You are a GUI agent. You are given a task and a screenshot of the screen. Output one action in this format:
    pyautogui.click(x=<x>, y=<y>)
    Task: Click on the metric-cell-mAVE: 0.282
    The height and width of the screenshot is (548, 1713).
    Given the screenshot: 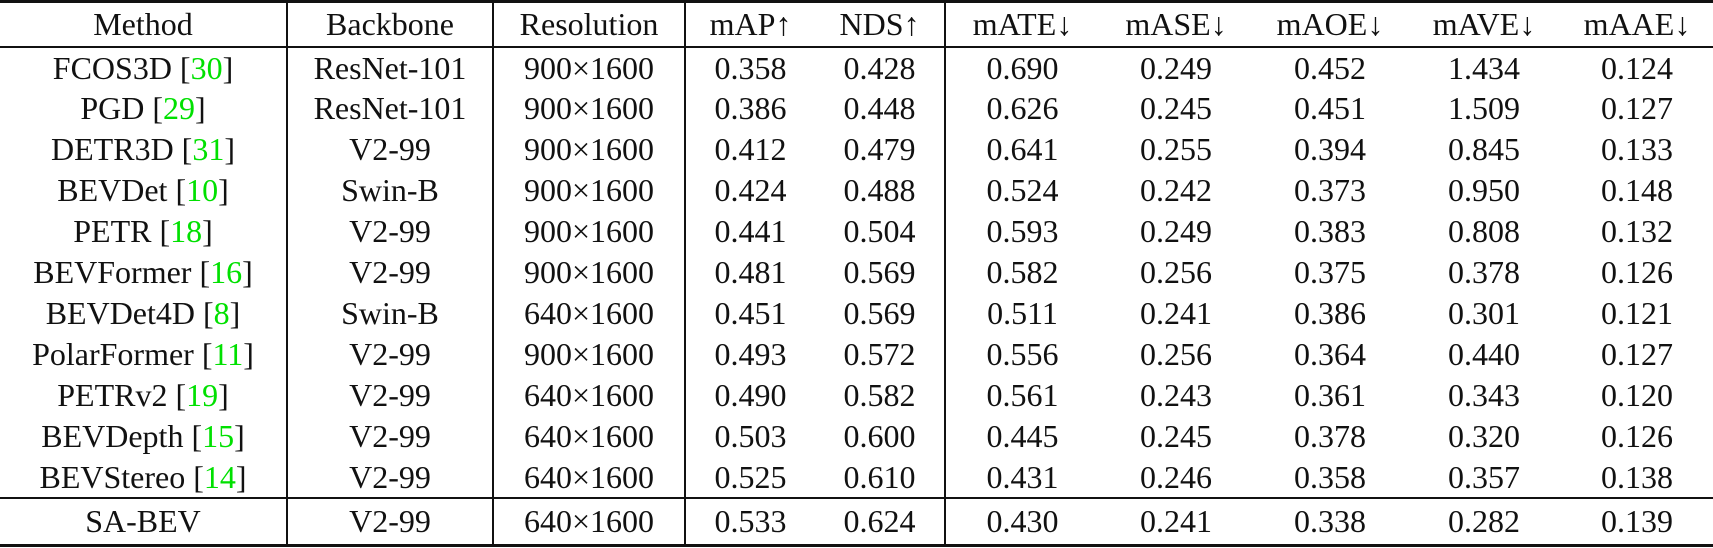 What is the action you would take?
    pyautogui.click(x=1484, y=521)
    